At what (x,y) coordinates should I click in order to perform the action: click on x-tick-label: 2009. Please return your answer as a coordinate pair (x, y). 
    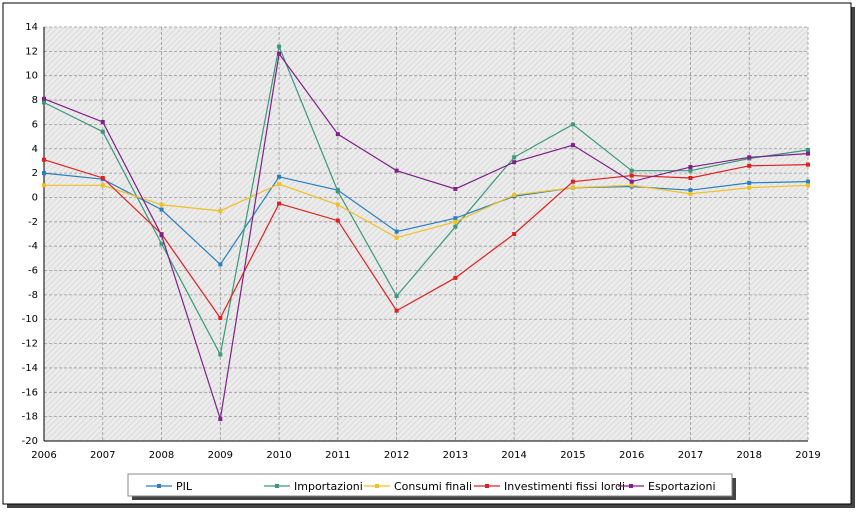
    Looking at the image, I should click on (220, 455).